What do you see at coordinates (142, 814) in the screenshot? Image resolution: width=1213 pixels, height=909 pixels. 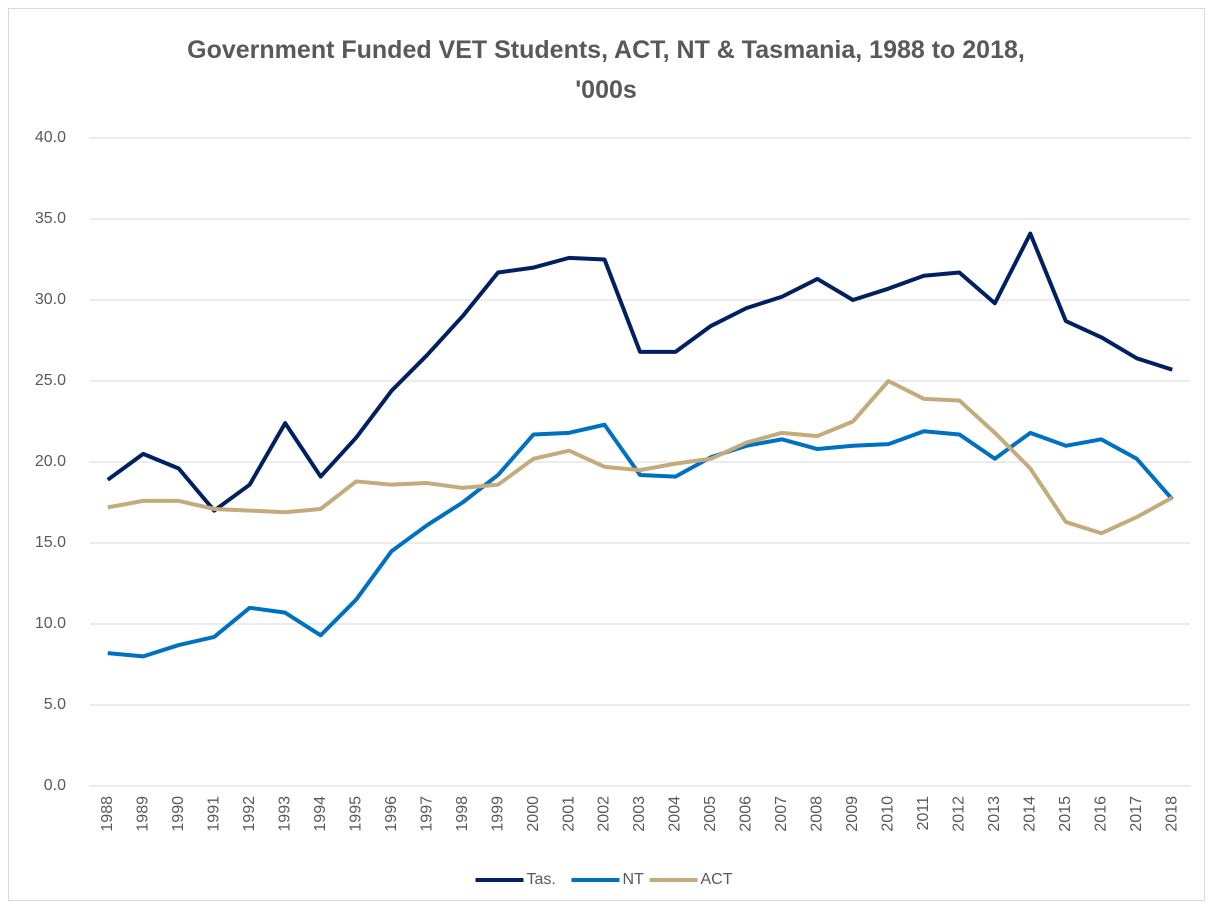 I see `x-tick-label: 1989` at bounding box center [142, 814].